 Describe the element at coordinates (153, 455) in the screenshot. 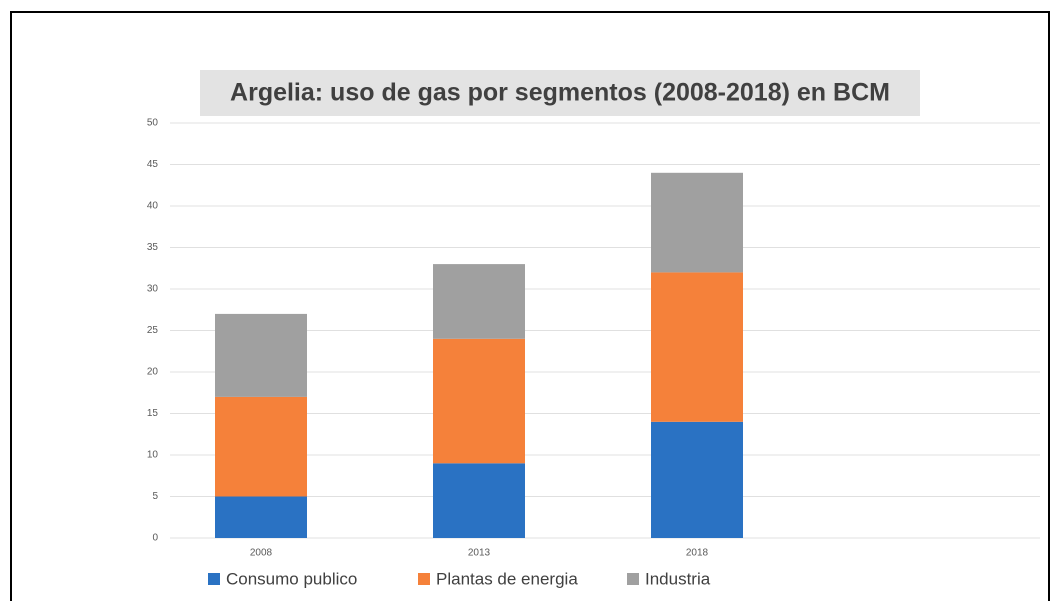

I see `y-tick-label: 10` at that location.